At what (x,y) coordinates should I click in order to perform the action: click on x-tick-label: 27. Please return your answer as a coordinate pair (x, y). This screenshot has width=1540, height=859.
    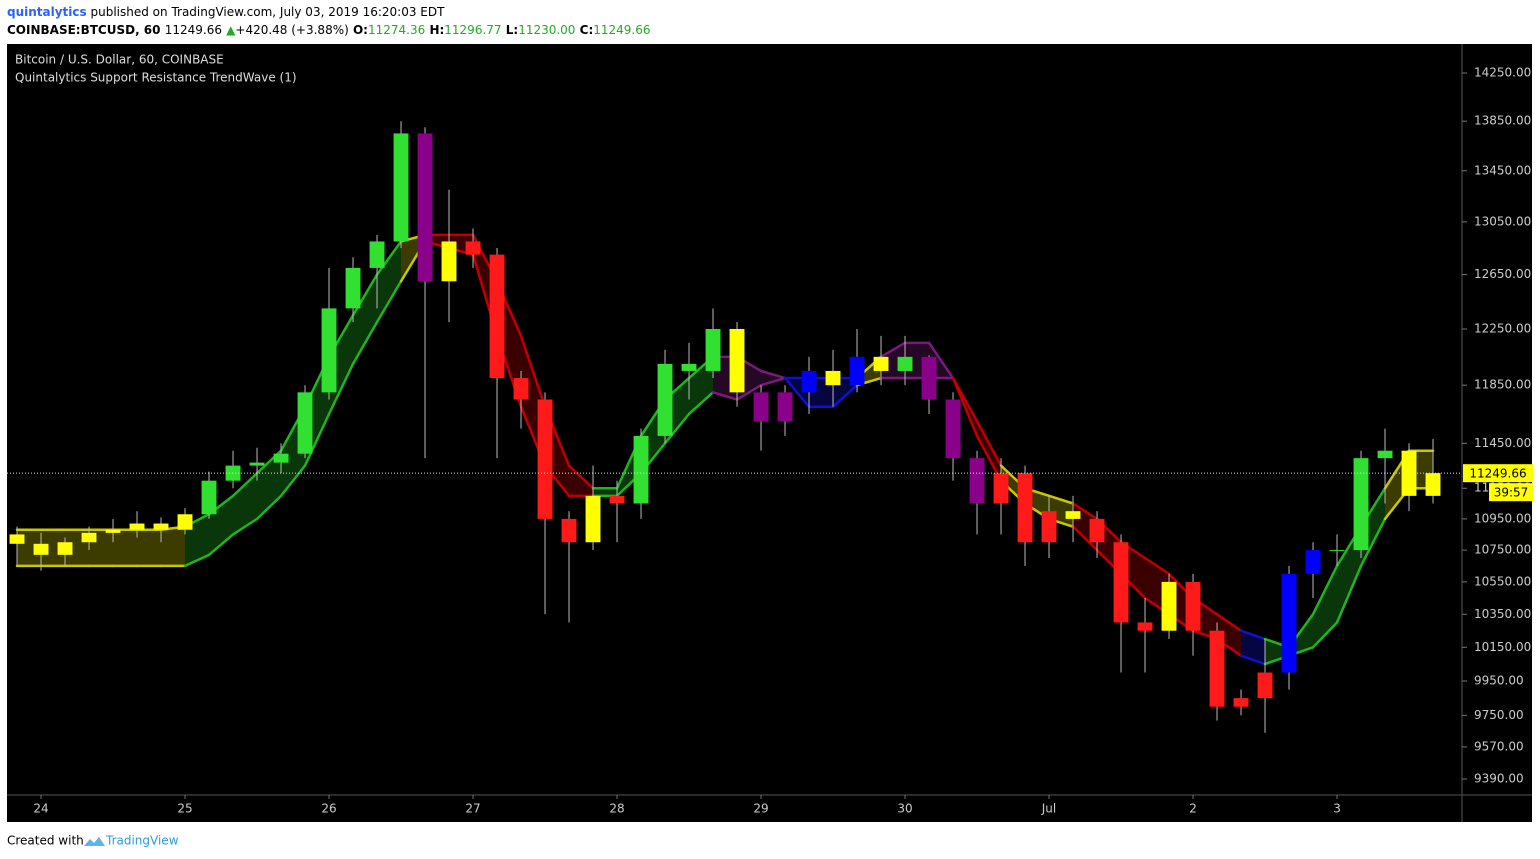
    Looking at the image, I should click on (472, 809).